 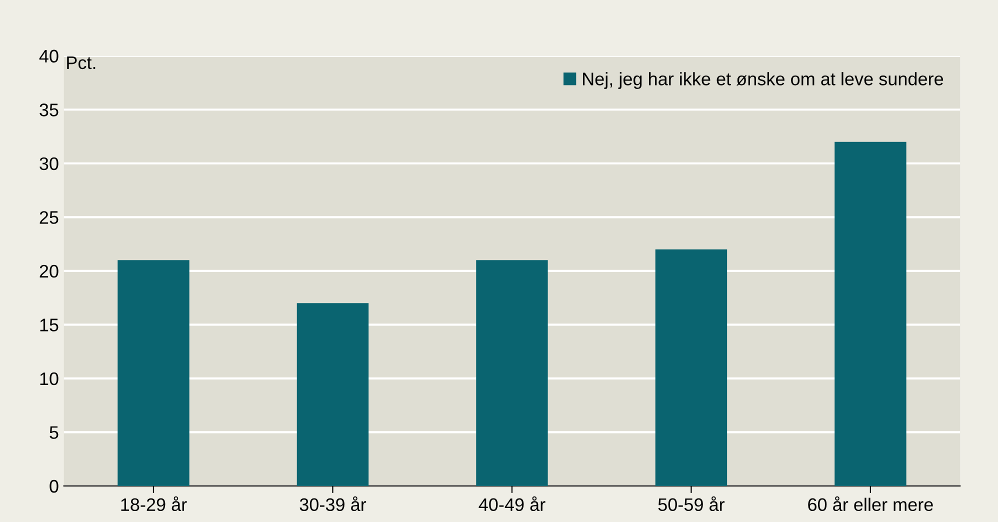 What do you see at coordinates (49, 271) in the screenshot?
I see `y-tick-label: 20` at bounding box center [49, 271].